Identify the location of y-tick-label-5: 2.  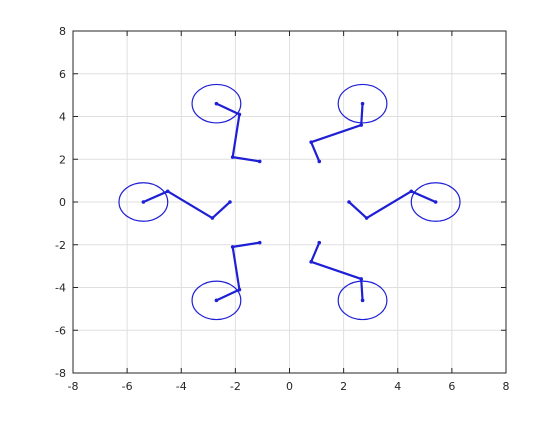
(62, 159).